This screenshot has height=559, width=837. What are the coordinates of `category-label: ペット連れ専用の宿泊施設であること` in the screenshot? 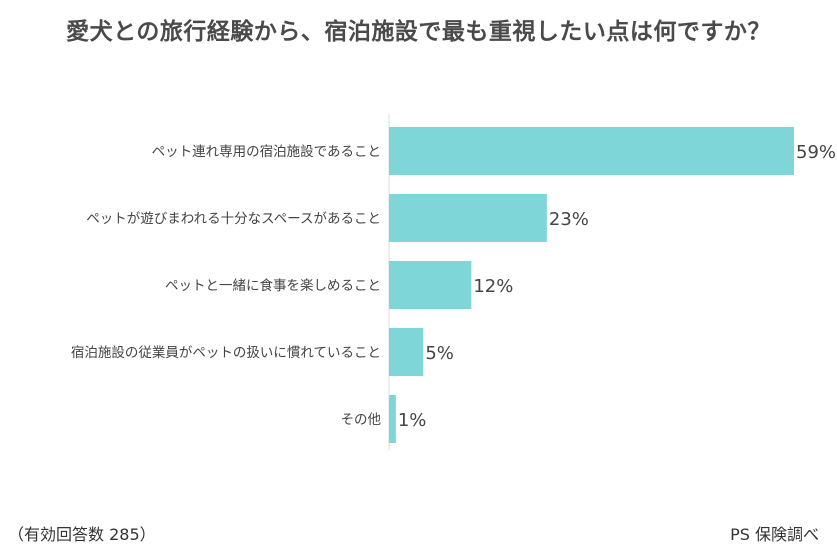 It's located at (266, 151).